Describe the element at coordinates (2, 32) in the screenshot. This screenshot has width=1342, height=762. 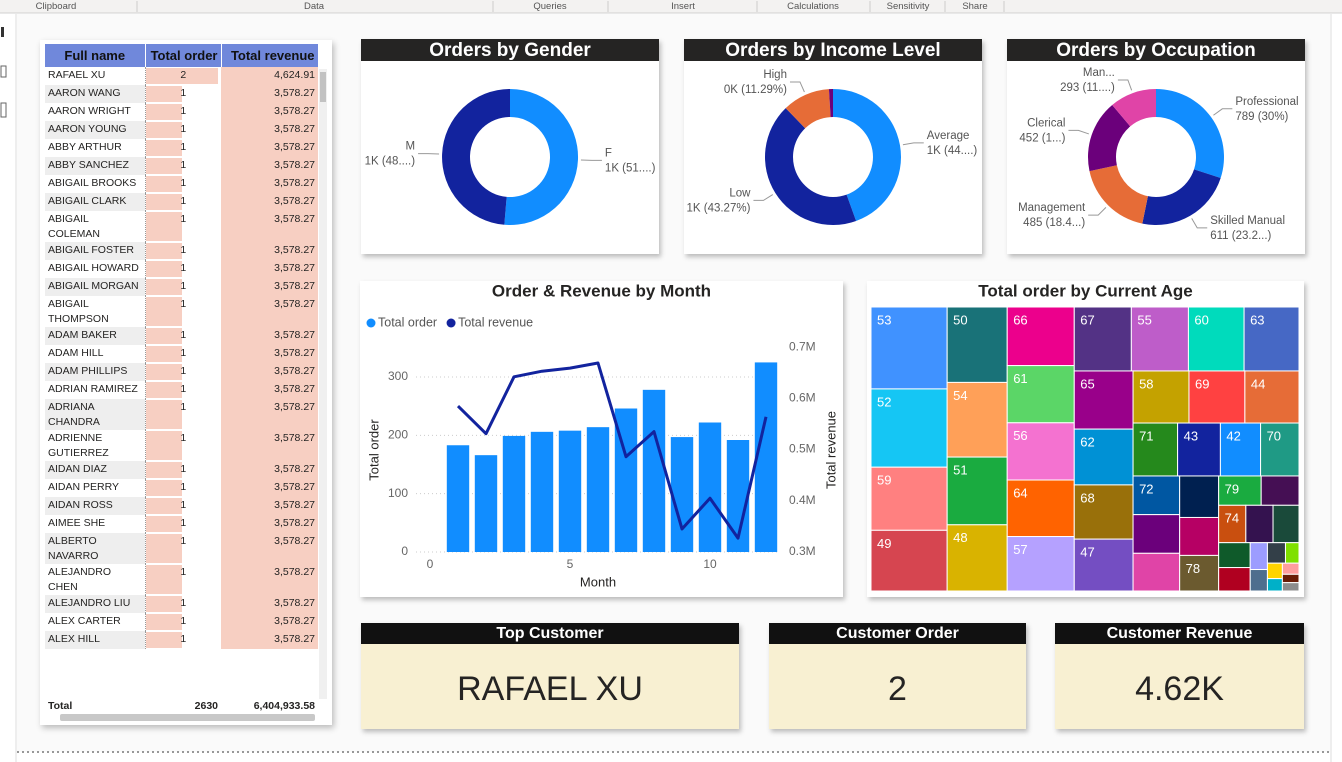
I see `report-icon` at that location.